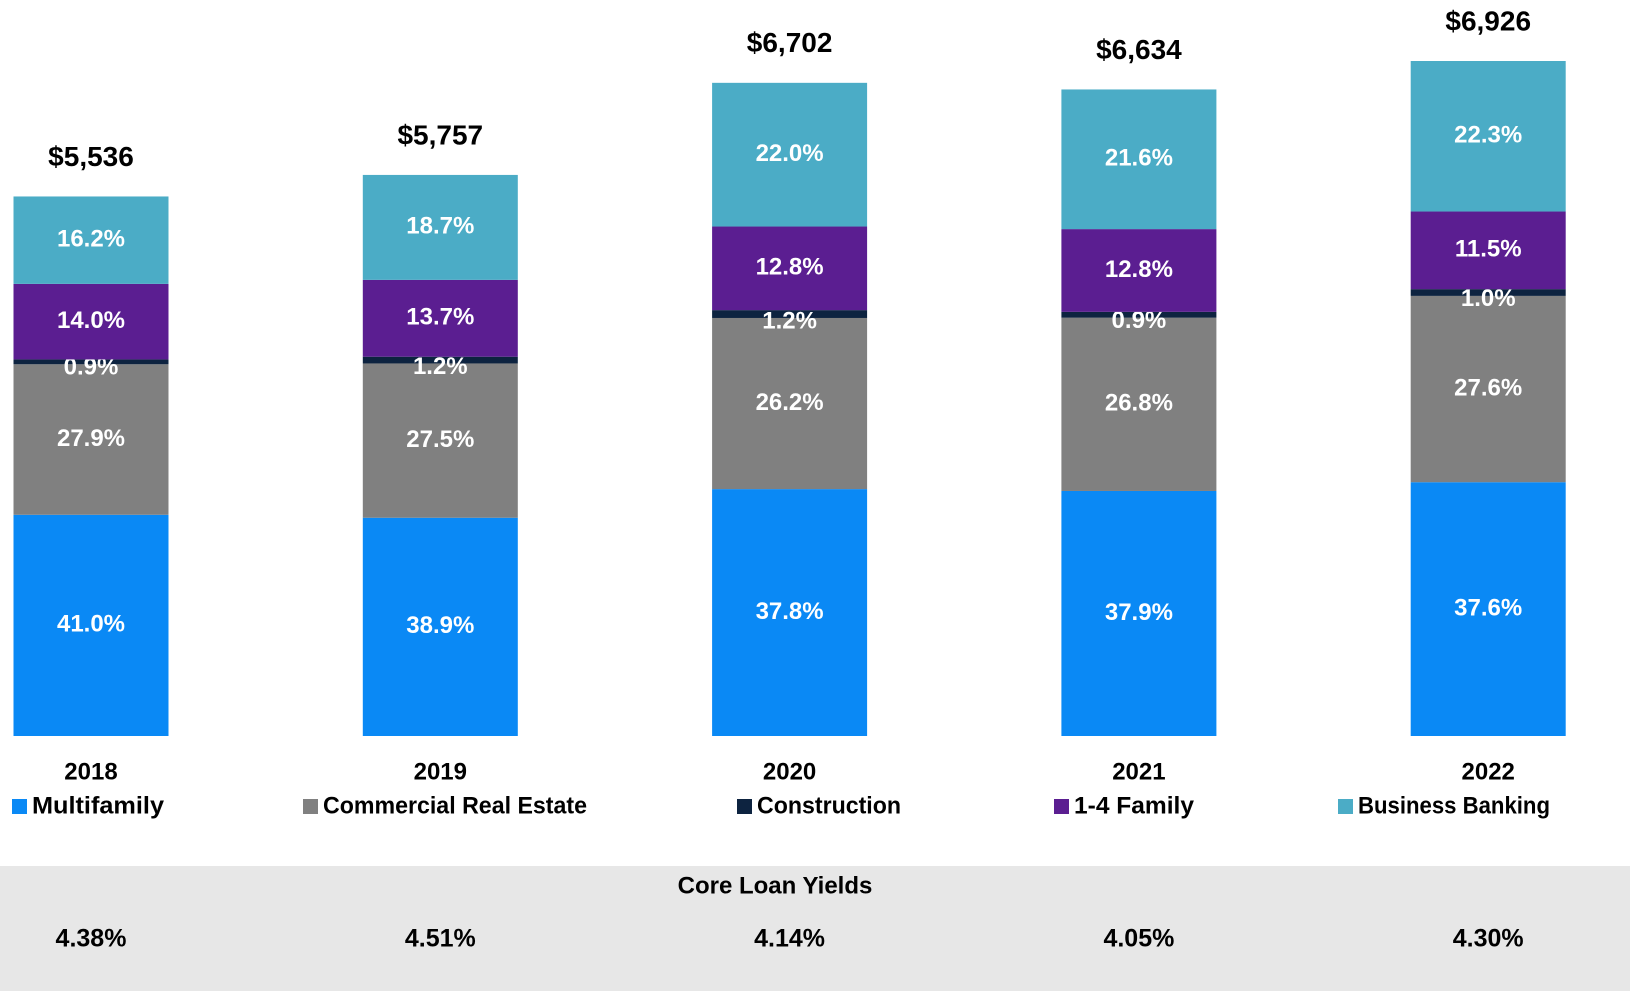 The height and width of the screenshot is (991, 1630). I want to click on segment-label: 13.7%, so click(440, 317).